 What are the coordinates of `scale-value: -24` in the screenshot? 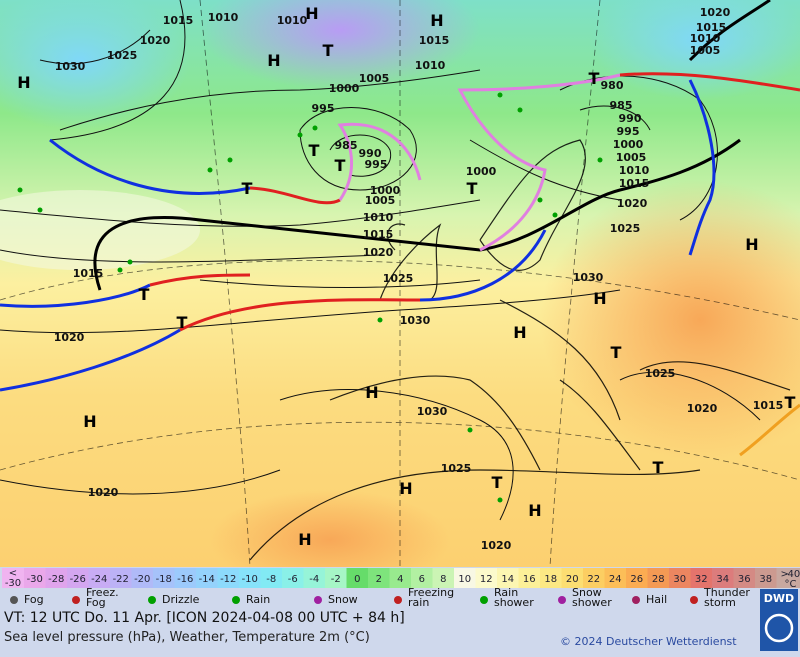 It's located at (99, 579).